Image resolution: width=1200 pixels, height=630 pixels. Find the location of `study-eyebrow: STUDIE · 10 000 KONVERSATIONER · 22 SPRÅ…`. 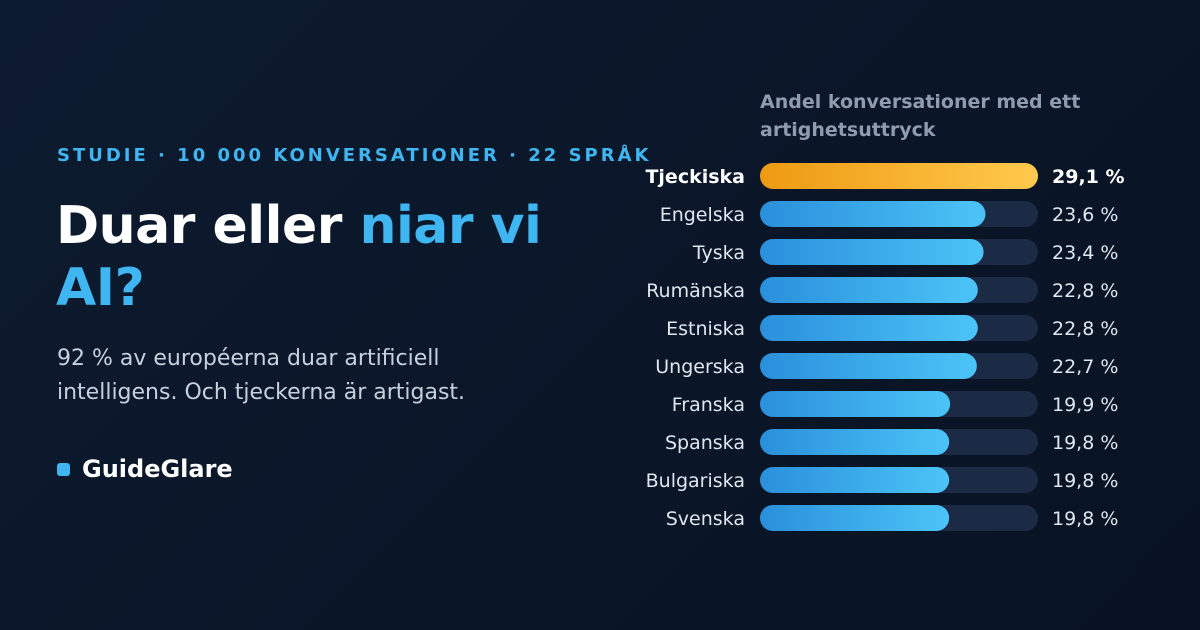

study-eyebrow: STUDIE · 10 000 KONVERSATIONER · 22 SPRÅ… is located at coordinates (354, 155).